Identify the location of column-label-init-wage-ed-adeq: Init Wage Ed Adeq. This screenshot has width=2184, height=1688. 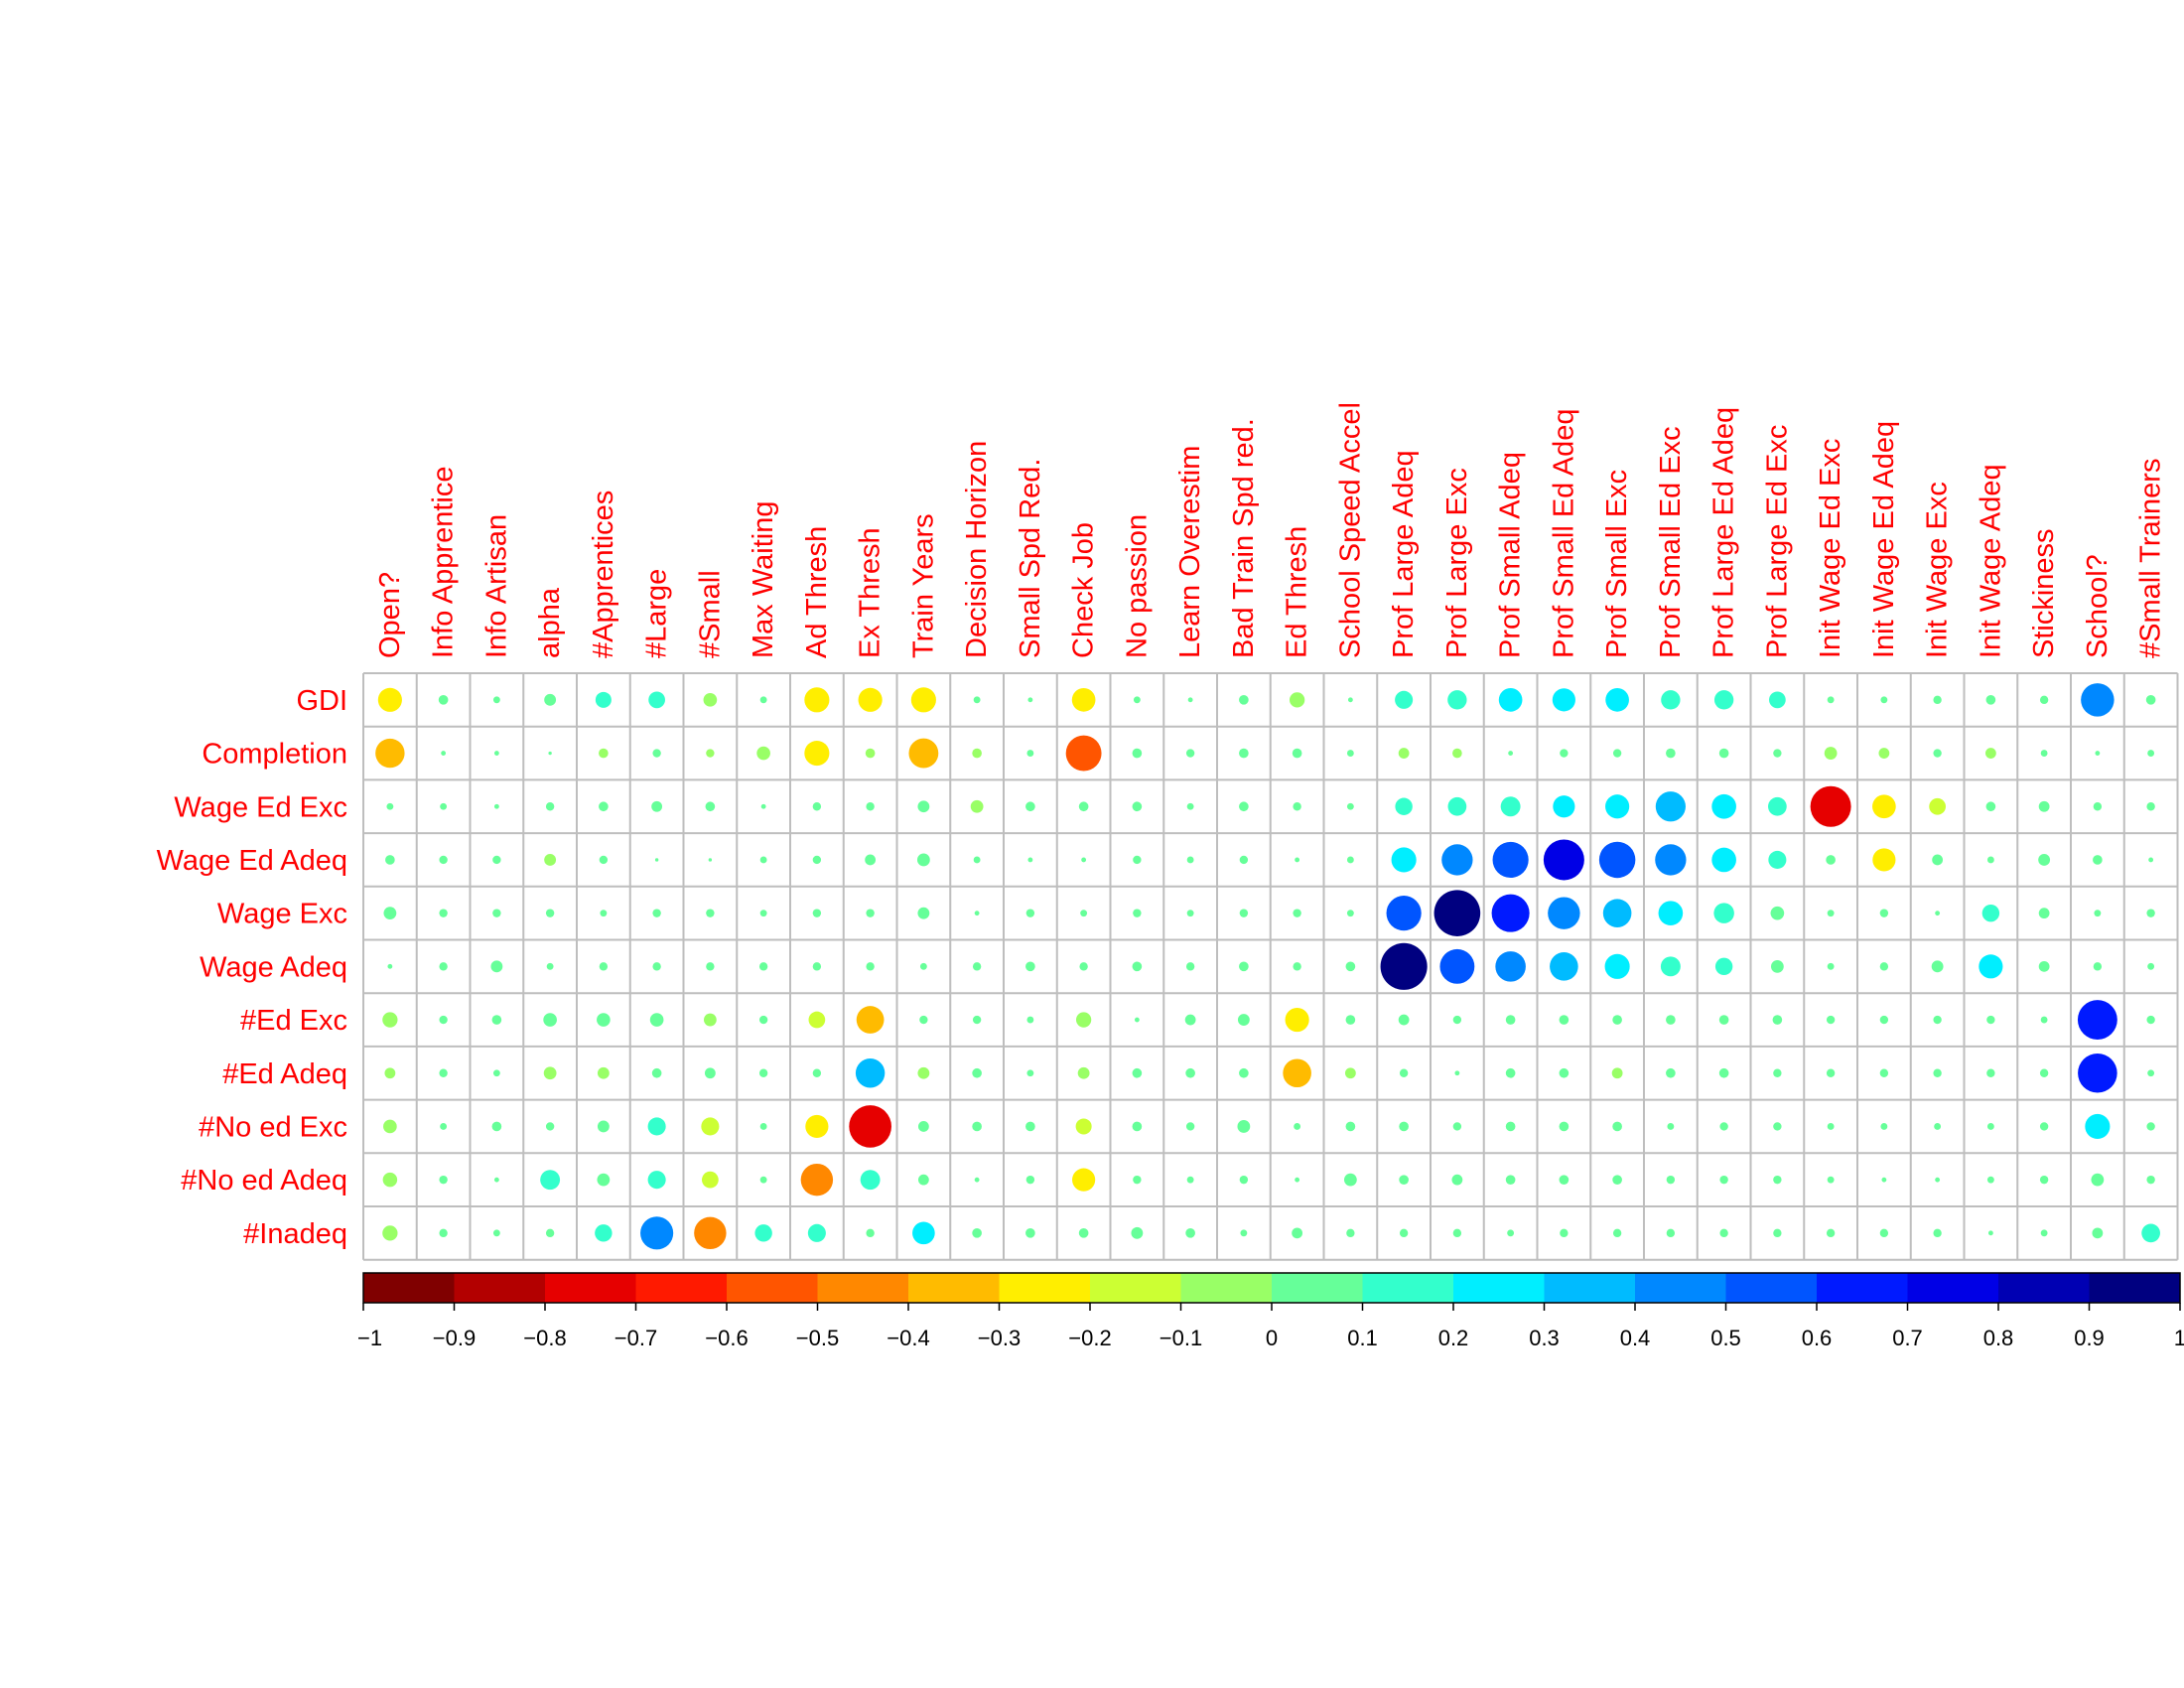
(1884, 539).